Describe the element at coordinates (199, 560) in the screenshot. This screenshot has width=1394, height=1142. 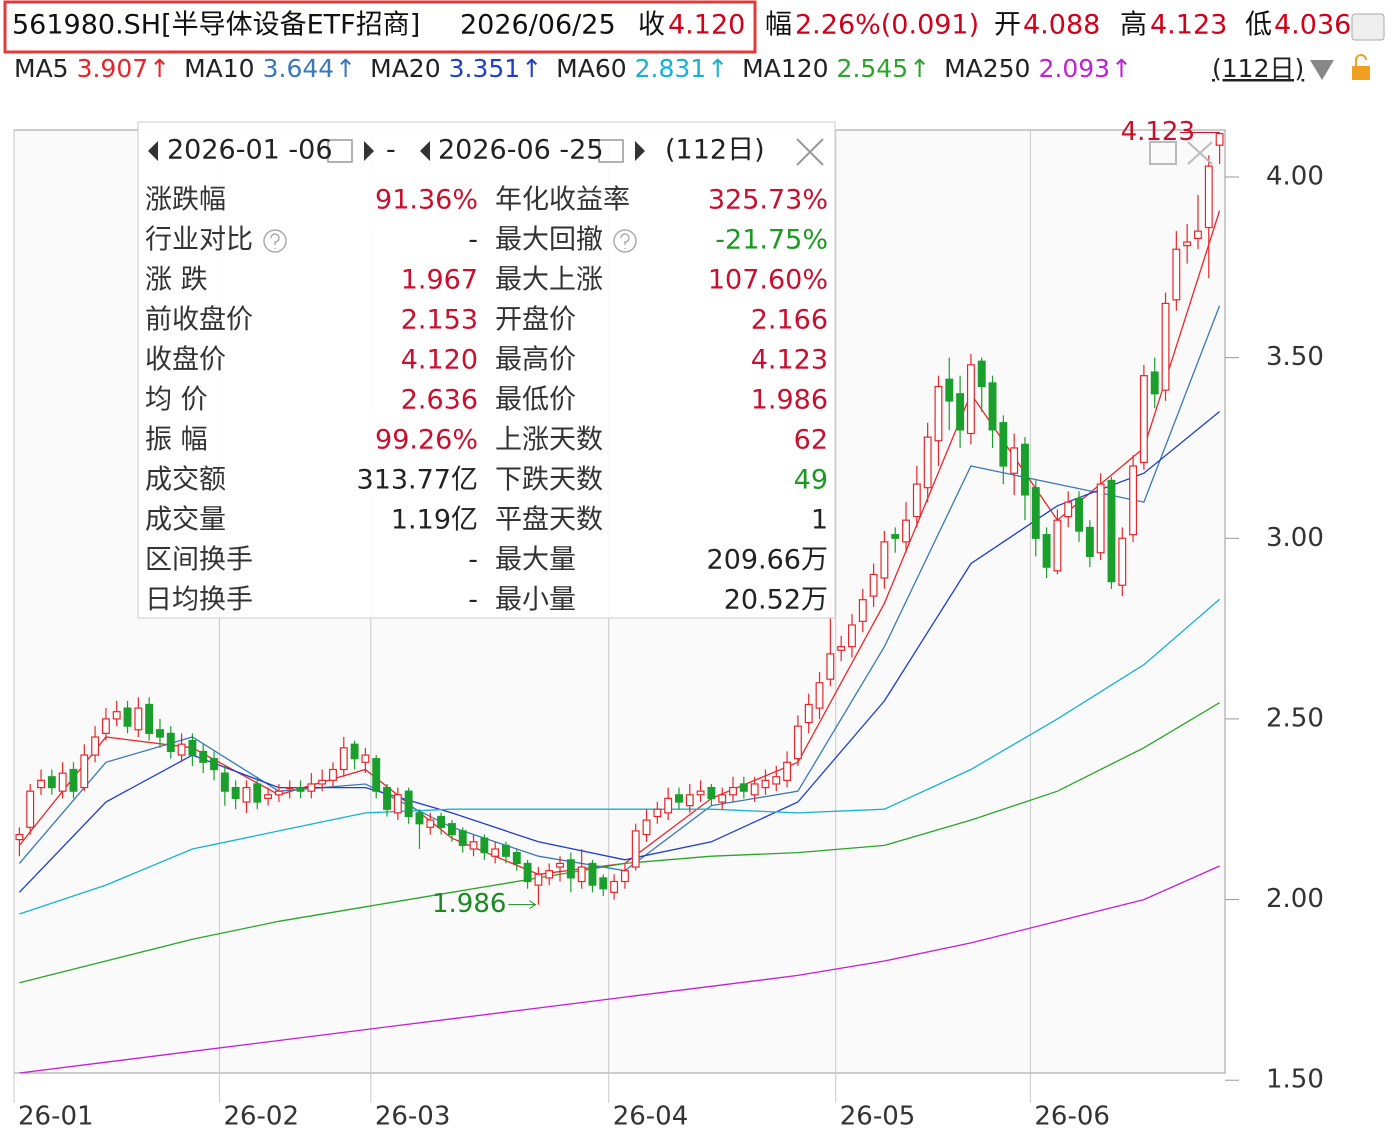
I see `stat-label: 区间换手` at that location.